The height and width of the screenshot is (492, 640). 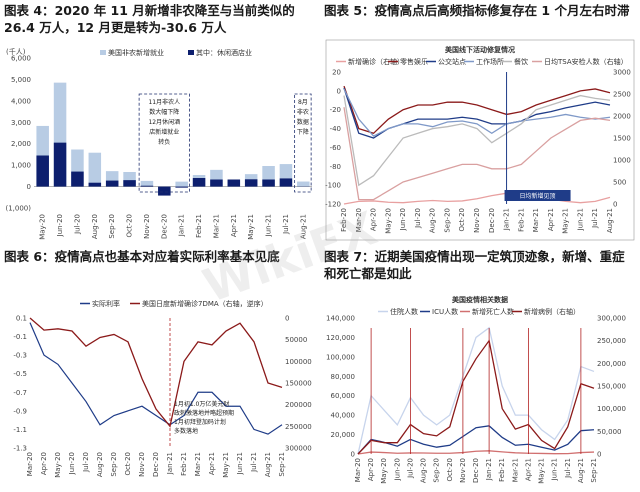 What do you see at coordinates (20, 411) in the screenshot?
I see `y-left-tick: -0.9` at bounding box center [20, 411].